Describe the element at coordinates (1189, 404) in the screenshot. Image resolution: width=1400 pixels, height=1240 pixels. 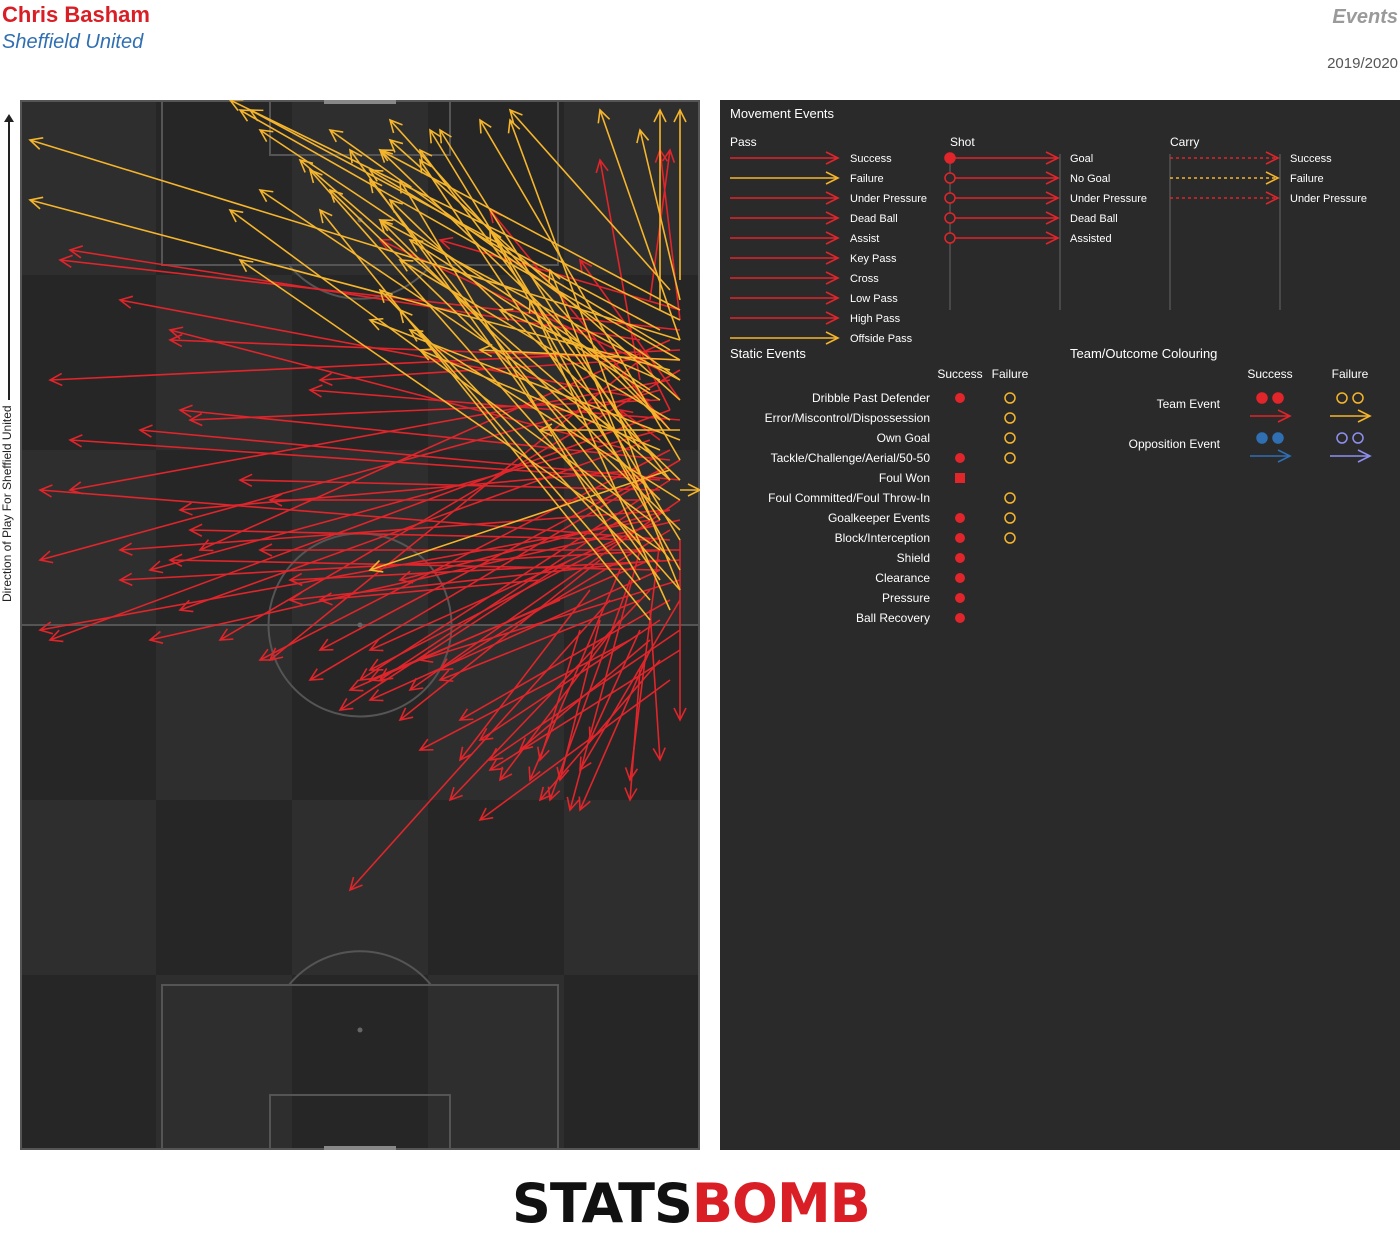
I see `team-row-label: Team Event` at that location.